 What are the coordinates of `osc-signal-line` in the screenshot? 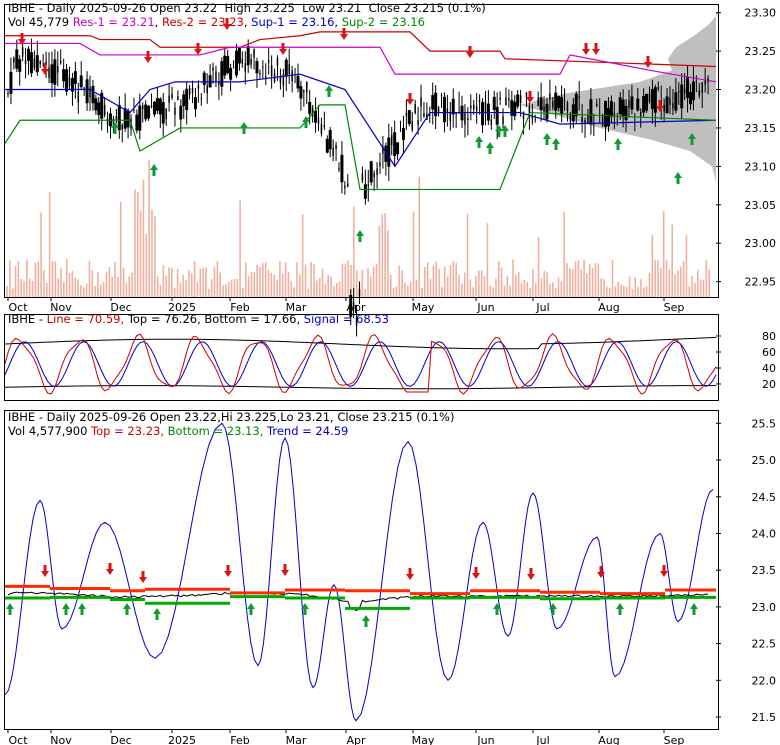 It's located at (360, 364).